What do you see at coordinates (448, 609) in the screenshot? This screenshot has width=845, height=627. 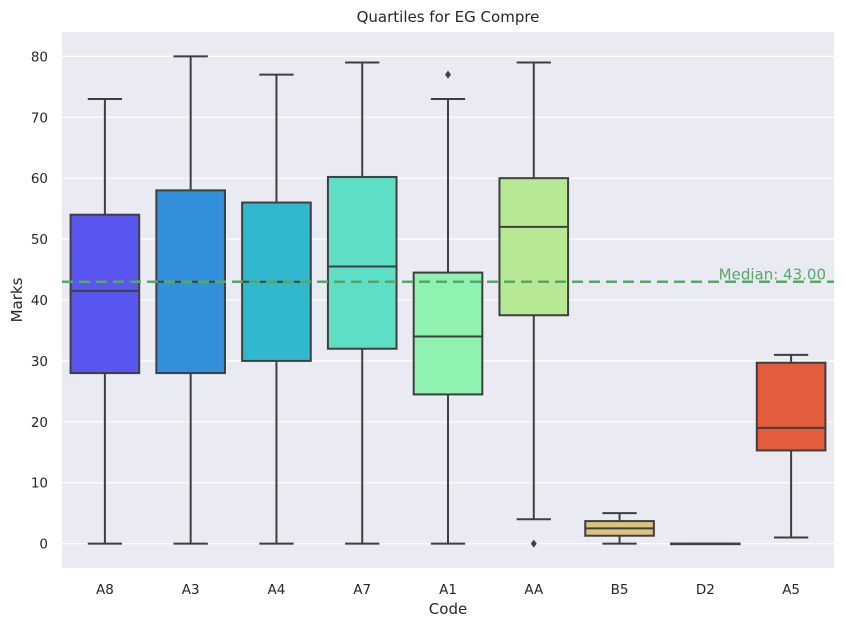 I see `x-axis-label: Code` at bounding box center [448, 609].